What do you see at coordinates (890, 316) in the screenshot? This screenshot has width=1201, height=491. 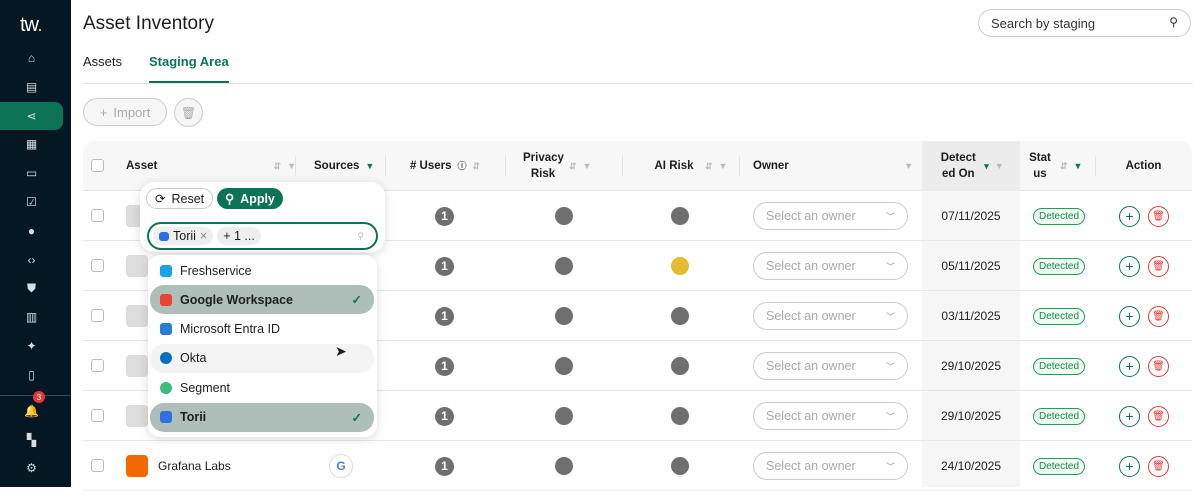 I see `chevron-down-icon: ﹀` at bounding box center [890, 316].